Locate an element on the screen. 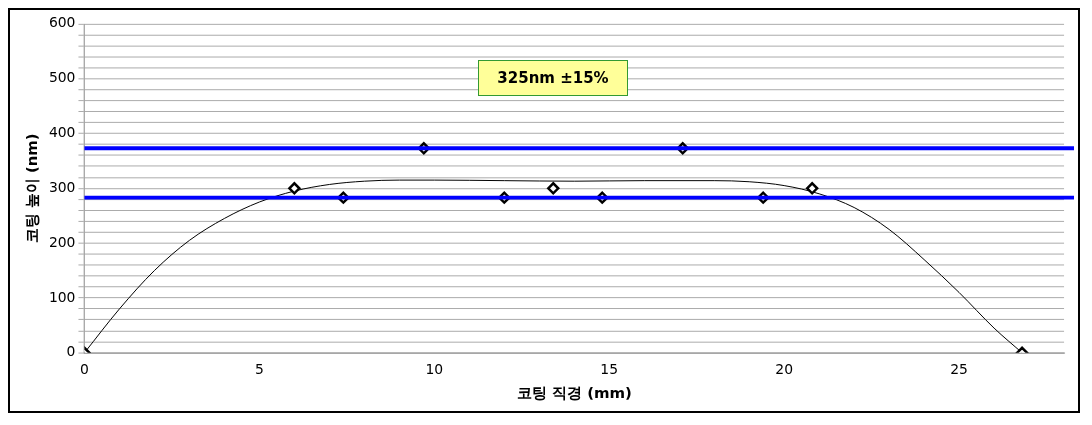  x-tick-label: 20 is located at coordinates (784, 368).